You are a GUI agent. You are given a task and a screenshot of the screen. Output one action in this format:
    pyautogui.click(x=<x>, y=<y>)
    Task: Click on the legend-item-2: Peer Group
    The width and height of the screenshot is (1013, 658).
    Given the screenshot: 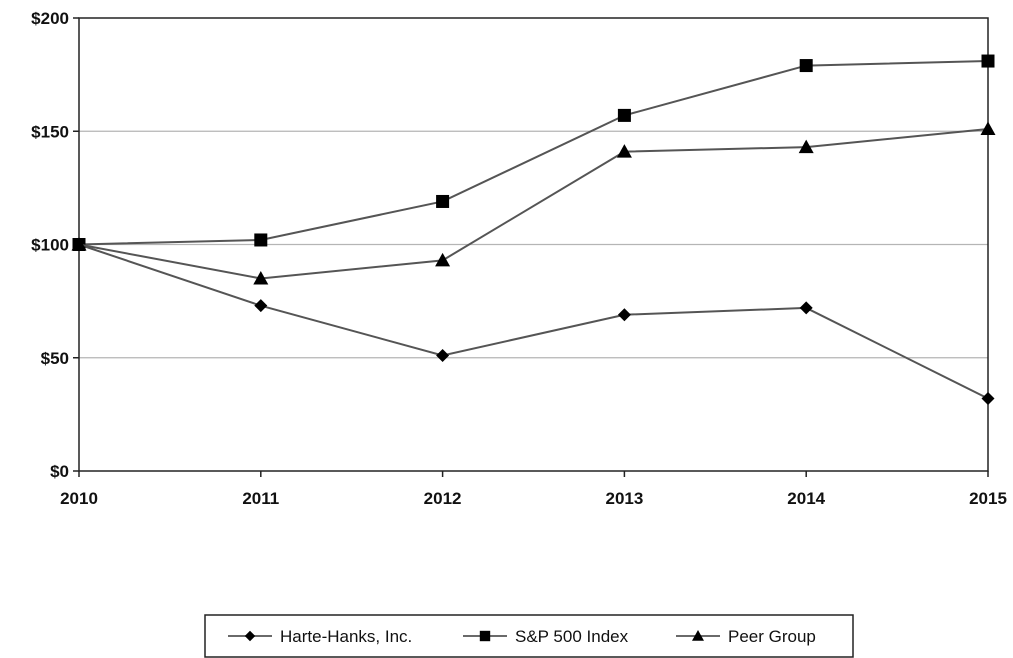 What is the action you would take?
    pyautogui.click(x=746, y=636)
    